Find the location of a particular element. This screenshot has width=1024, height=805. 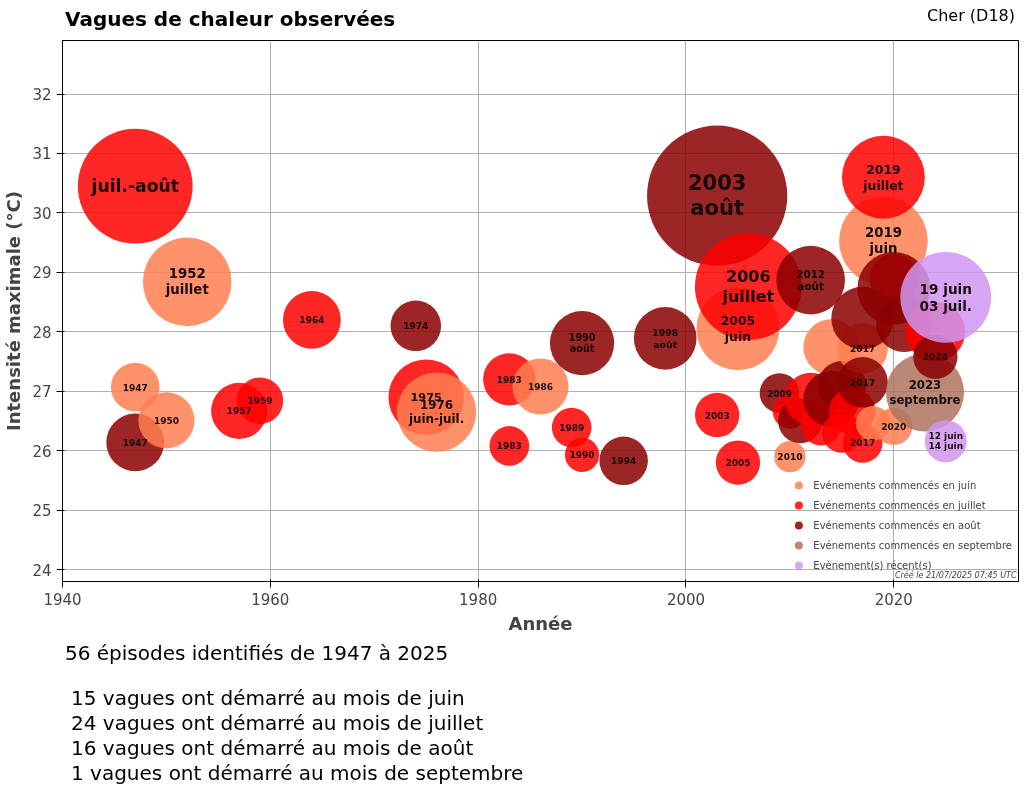

annotation: 2020 is located at coordinates (894, 426).